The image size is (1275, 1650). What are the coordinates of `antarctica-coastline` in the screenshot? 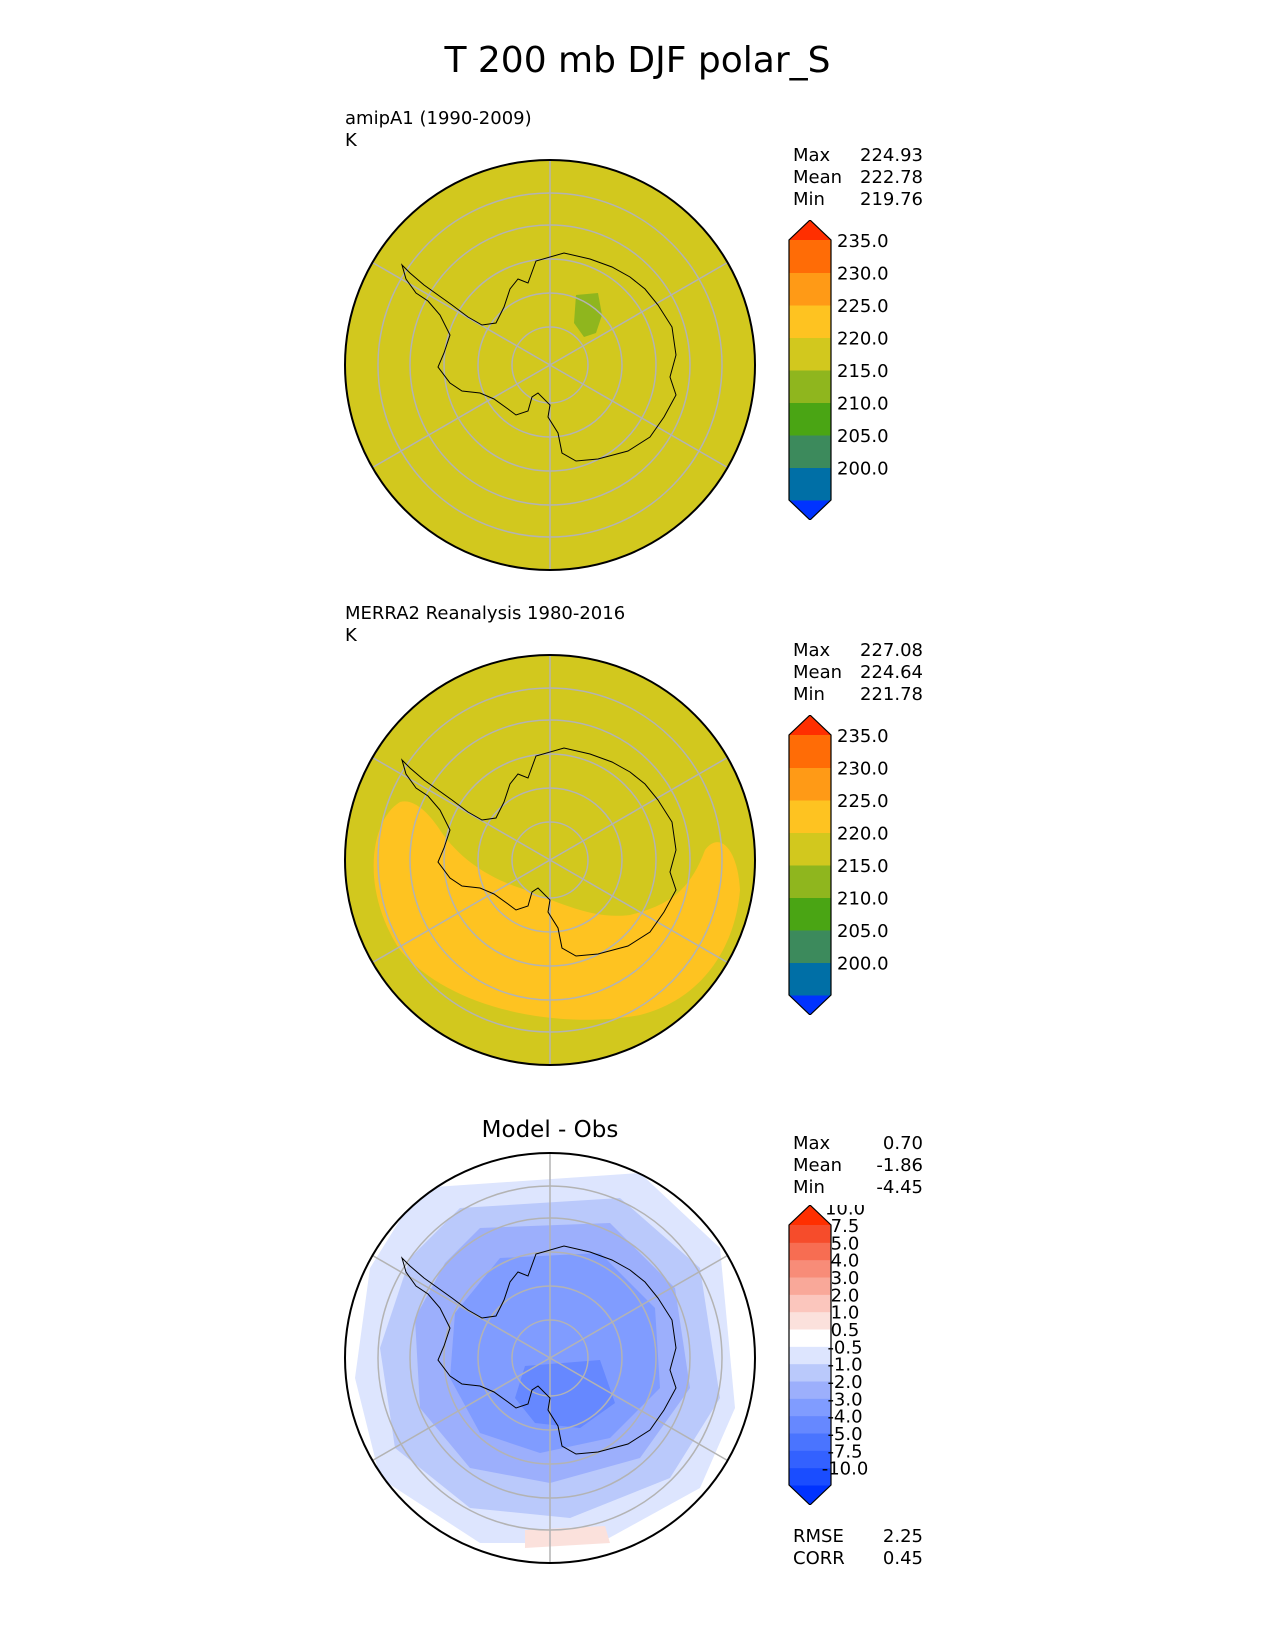 It's located at (538, 852).